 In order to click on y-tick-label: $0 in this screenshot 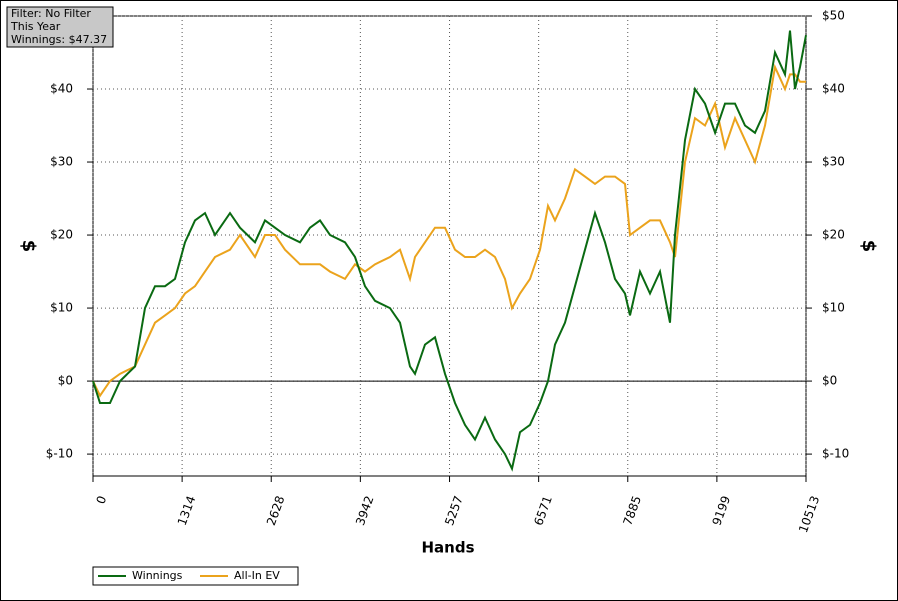, I will do `click(65, 381)`.